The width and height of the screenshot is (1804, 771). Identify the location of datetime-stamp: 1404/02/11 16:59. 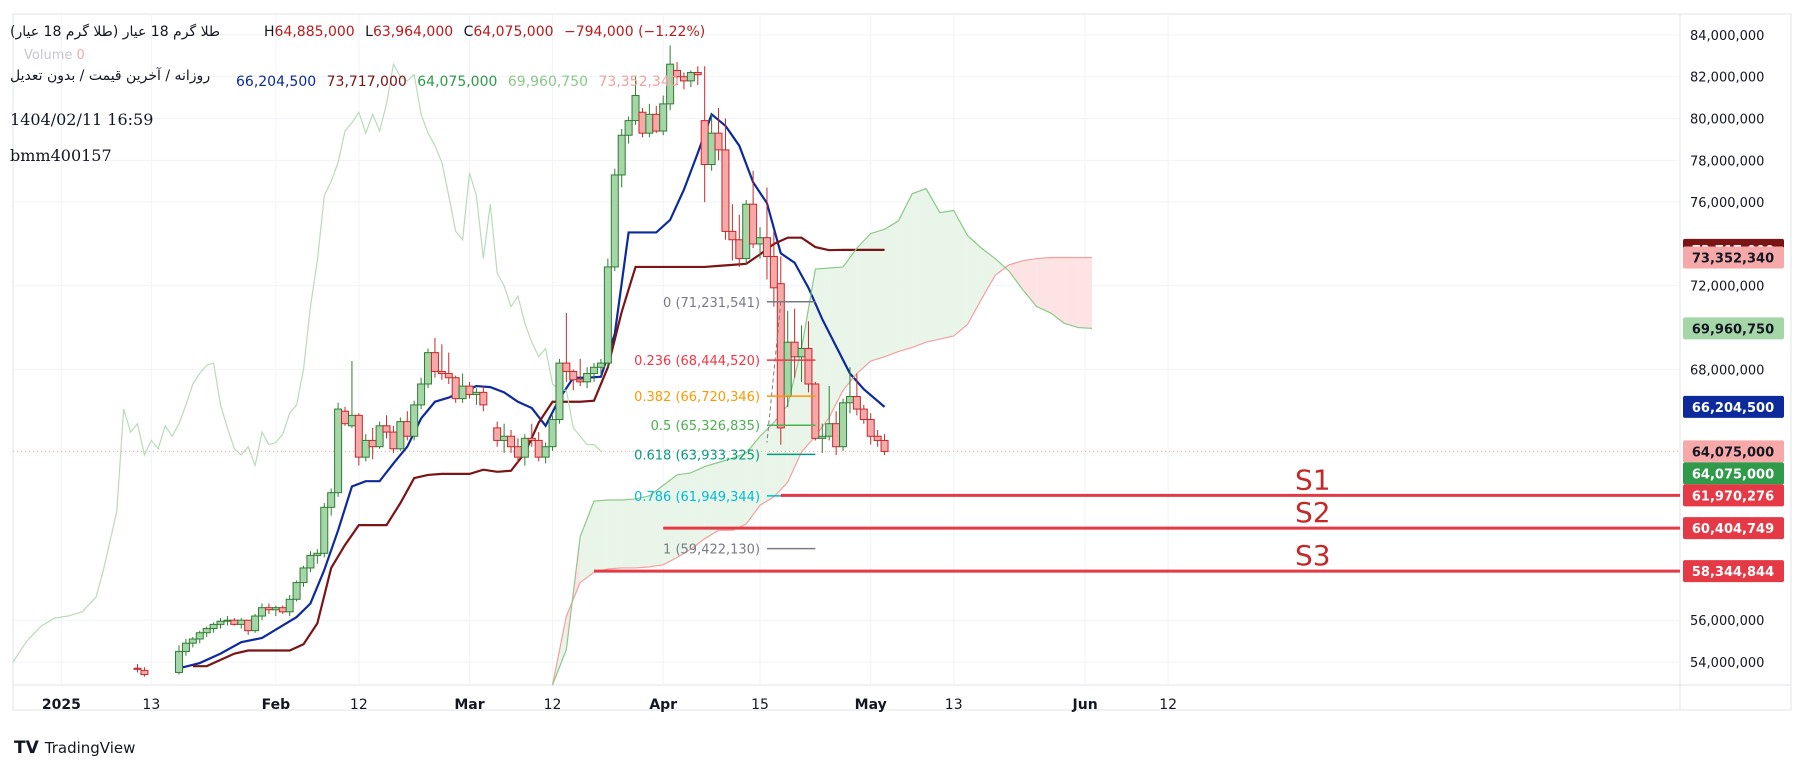
(82, 119).